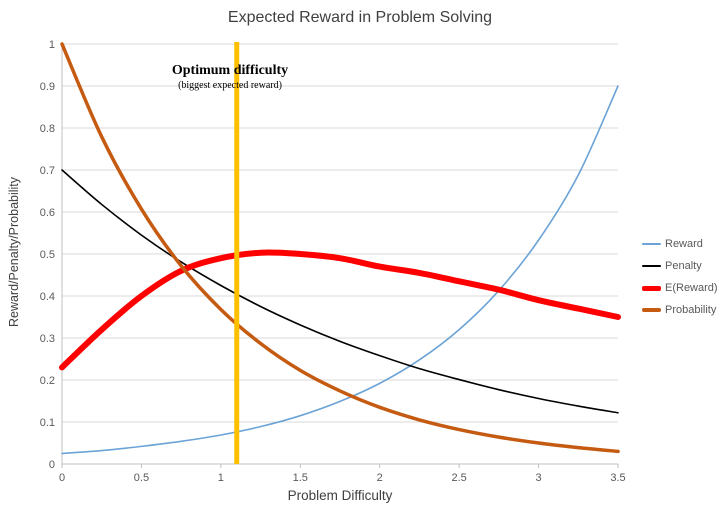 This screenshot has width=720, height=517. What do you see at coordinates (47, 381) in the screenshot?
I see `y-tick-label: 0.2` at bounding box center [47, 381].